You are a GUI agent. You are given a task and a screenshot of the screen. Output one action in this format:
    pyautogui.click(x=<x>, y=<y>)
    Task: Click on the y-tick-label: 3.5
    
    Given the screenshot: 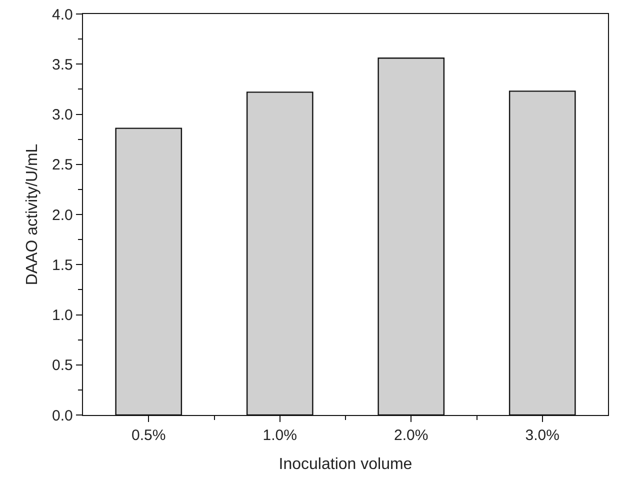 What is the action you would take?
    pyautogui.click(x=62, y=65)
    